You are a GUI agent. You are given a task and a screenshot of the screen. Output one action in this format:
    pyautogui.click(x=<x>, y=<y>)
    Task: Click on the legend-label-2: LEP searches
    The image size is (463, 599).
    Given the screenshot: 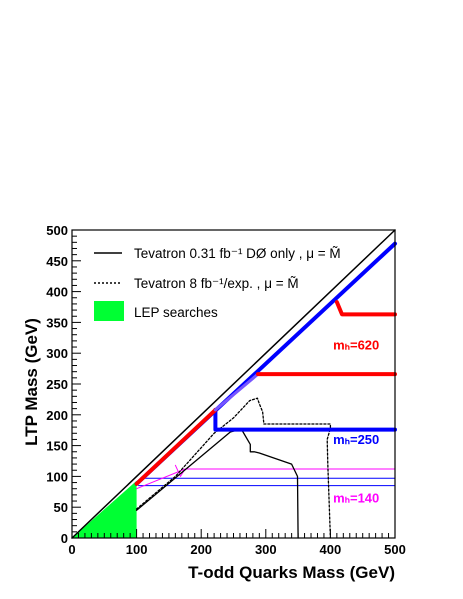 What is the action you would take?
    pyautogui.click(x=176, y=312)
    